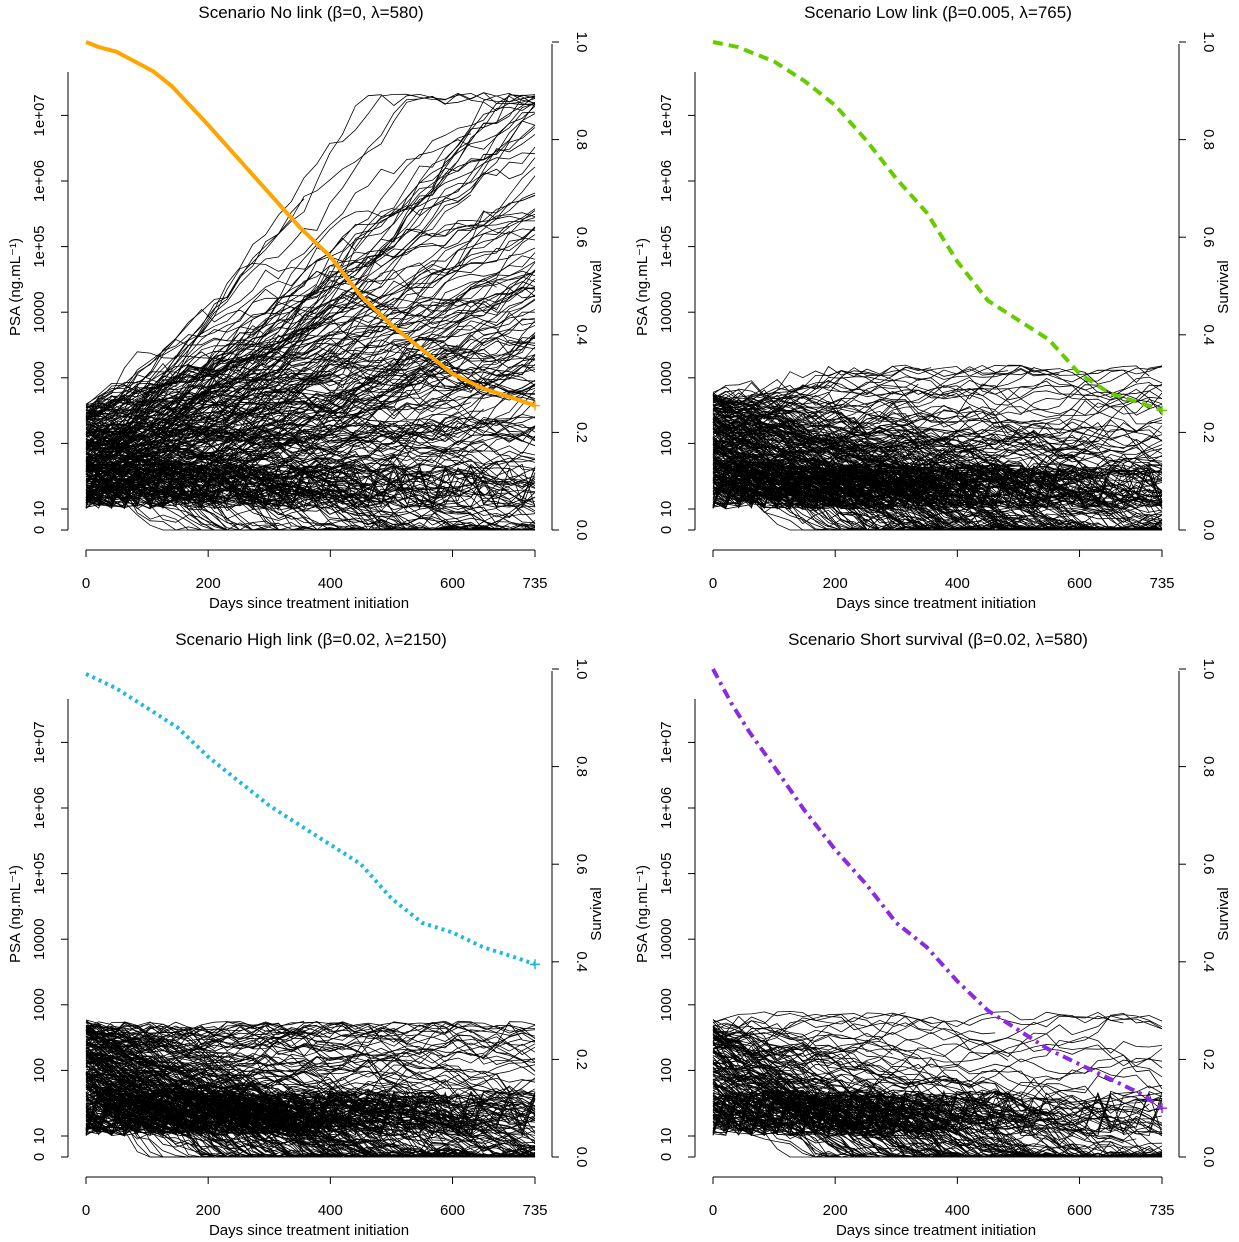 This screenshot has width=1239, height=1242. What do you see at coordinates (1223, 286) in the screenshot?
I see `y-axis-right-label: Survival` at bounding box center [1223, 286].